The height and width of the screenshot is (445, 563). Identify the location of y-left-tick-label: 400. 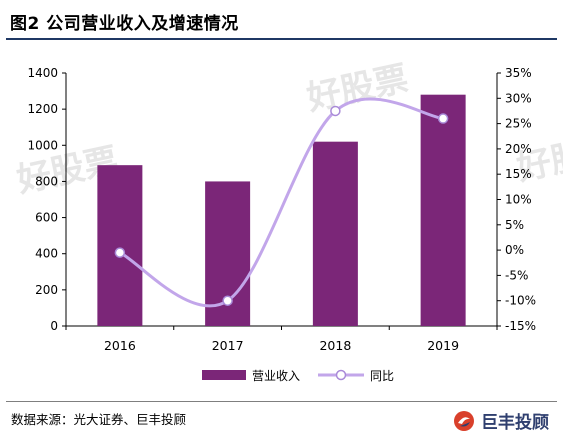
(46, 254).